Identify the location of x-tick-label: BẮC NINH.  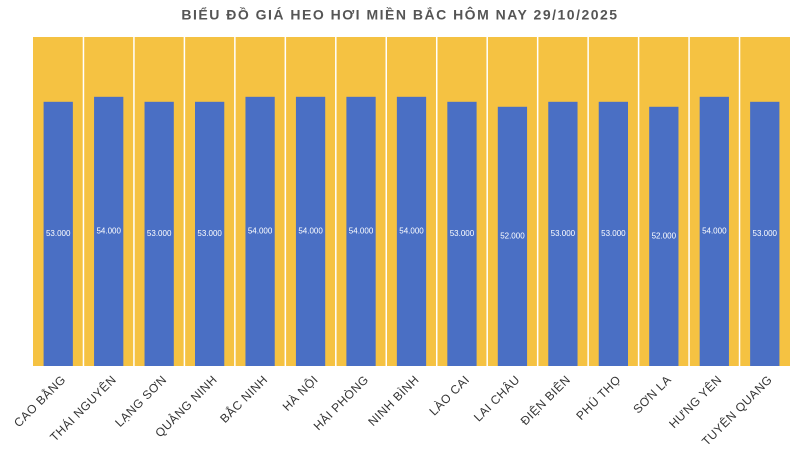
(243, 399).